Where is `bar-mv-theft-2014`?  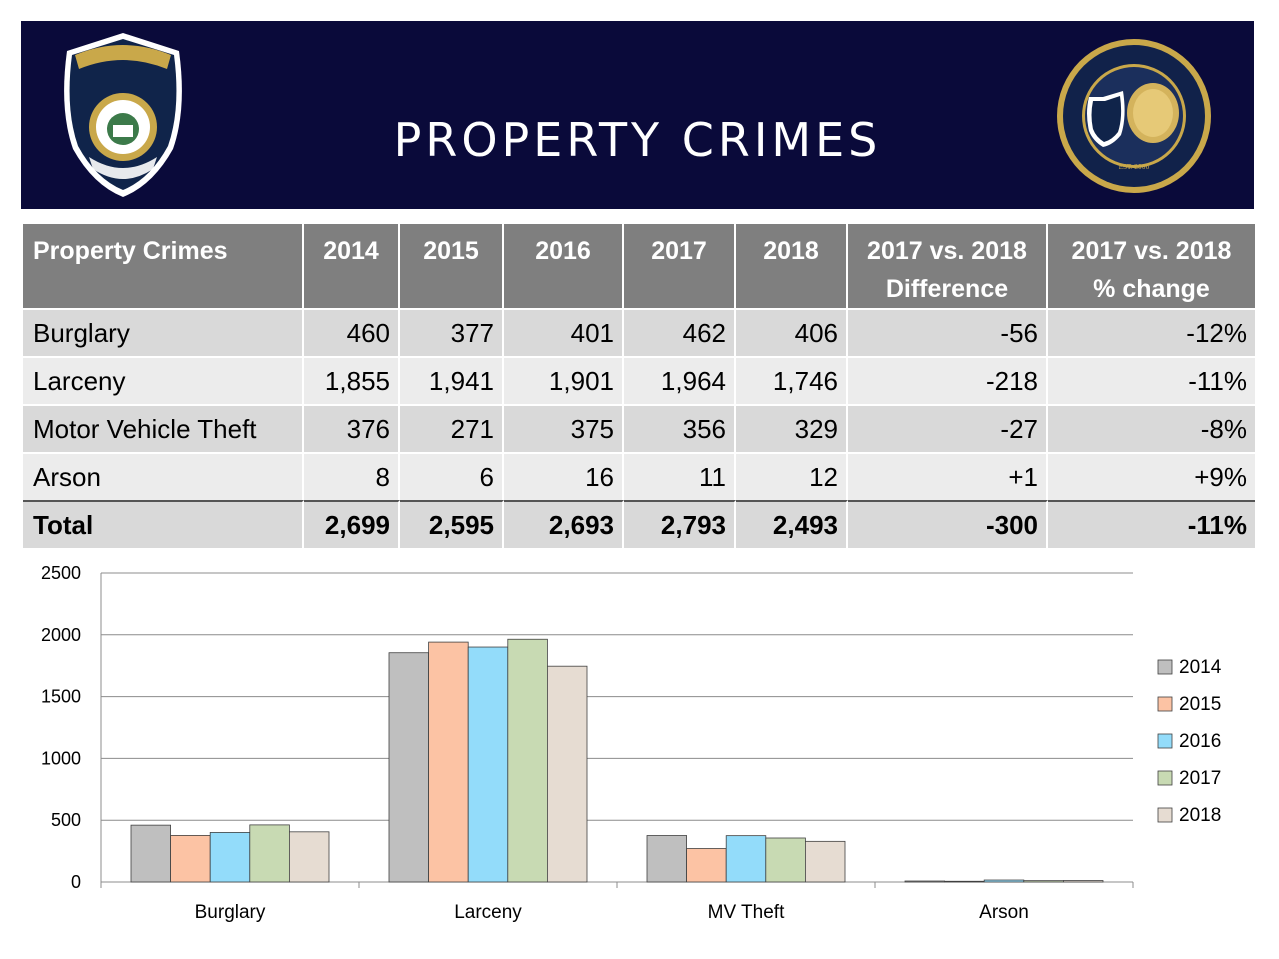
bar-mv-theft-2014 is located at coordinates (666, 859).